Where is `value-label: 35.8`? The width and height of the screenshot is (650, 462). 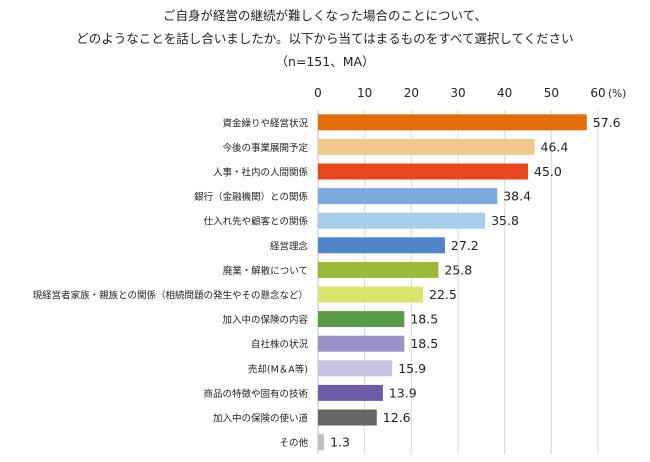
value-label: 35.8 is located at coordinates (505, 220).